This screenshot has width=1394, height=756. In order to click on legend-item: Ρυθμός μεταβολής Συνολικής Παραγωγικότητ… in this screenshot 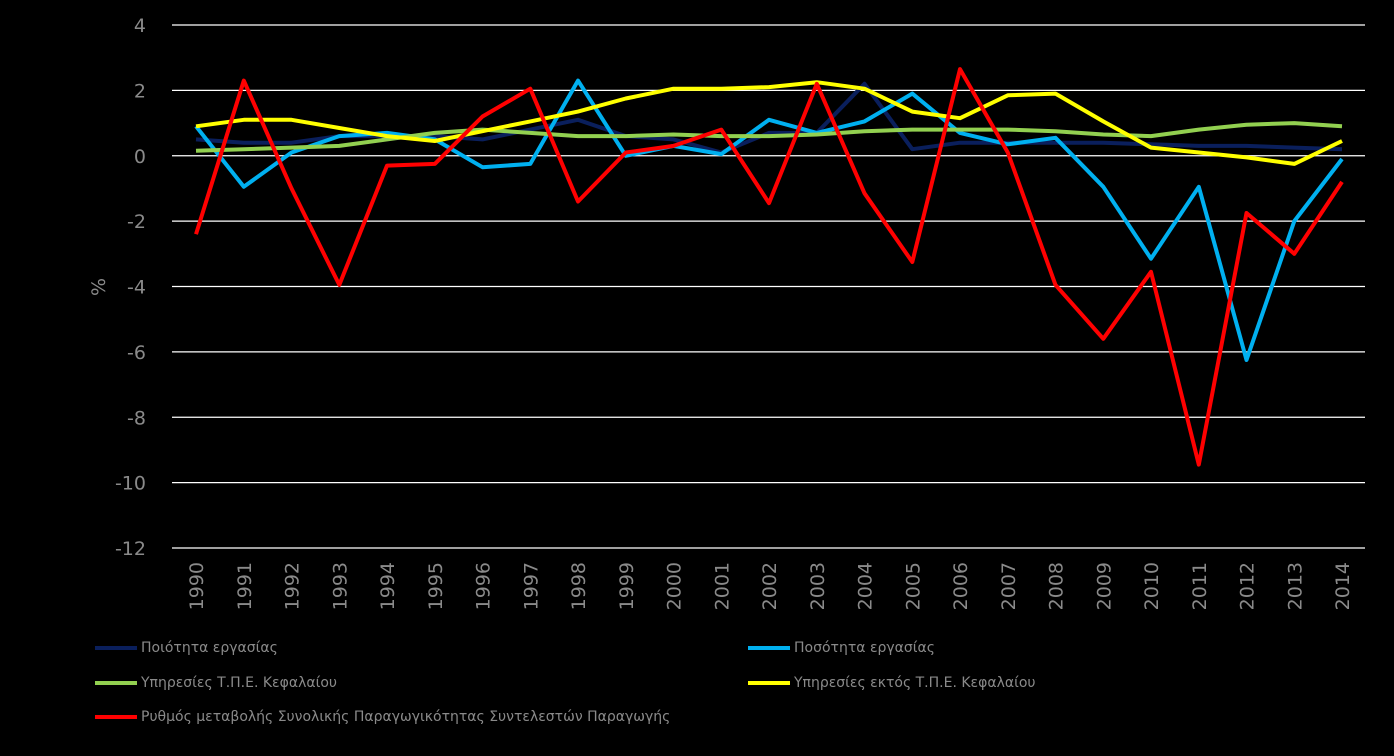, I will do `click(382, 717)`.